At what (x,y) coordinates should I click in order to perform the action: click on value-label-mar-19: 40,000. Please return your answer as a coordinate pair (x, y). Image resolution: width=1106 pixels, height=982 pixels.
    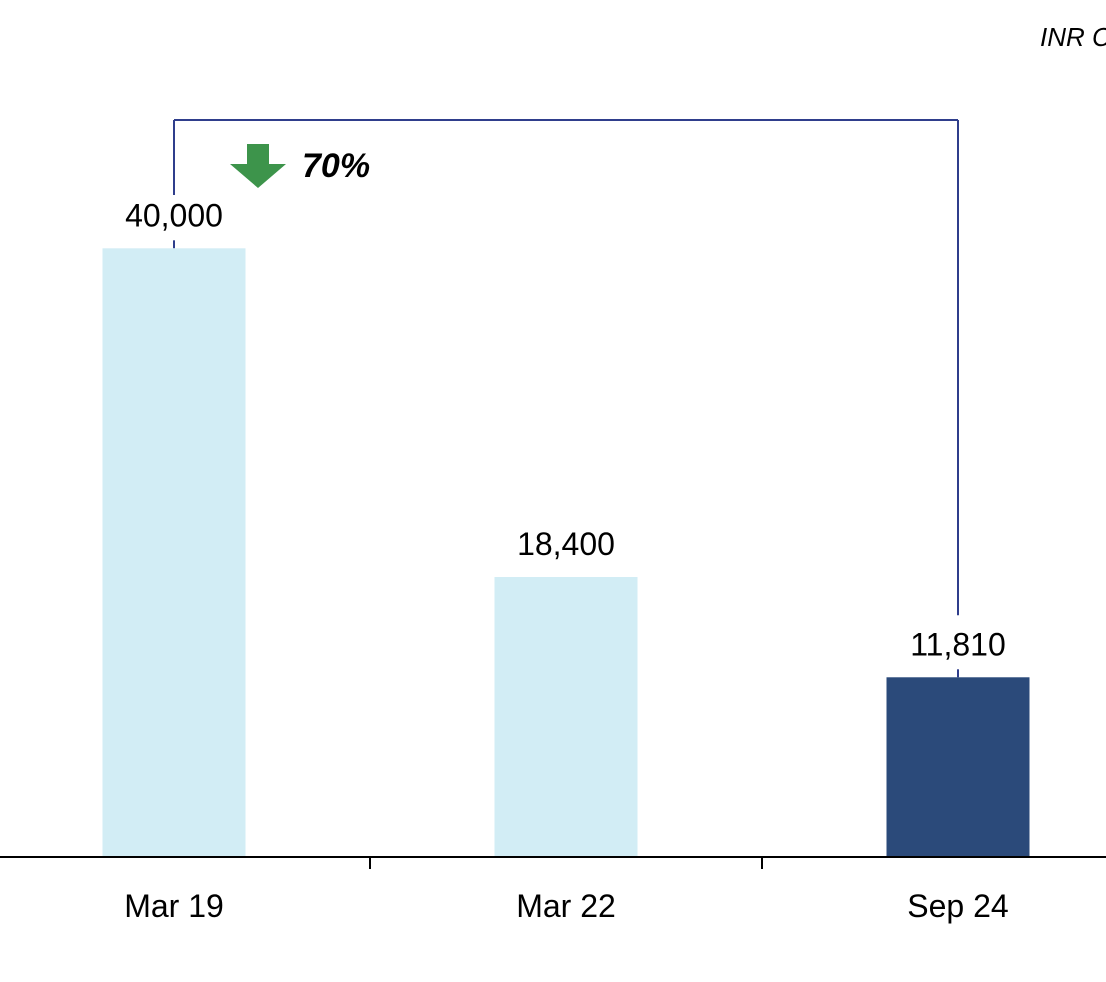
    Looking at the image, I should click on (174, 215).